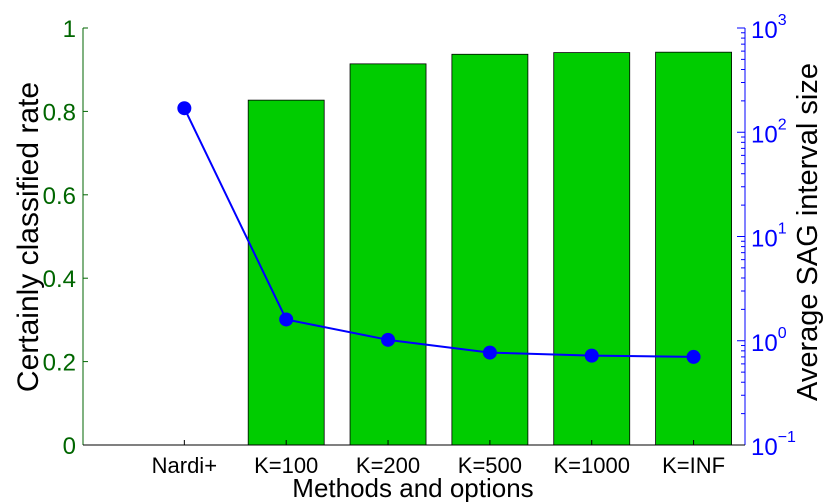  I want to click on right-tick-label: 10⁰, so click(769, 341).